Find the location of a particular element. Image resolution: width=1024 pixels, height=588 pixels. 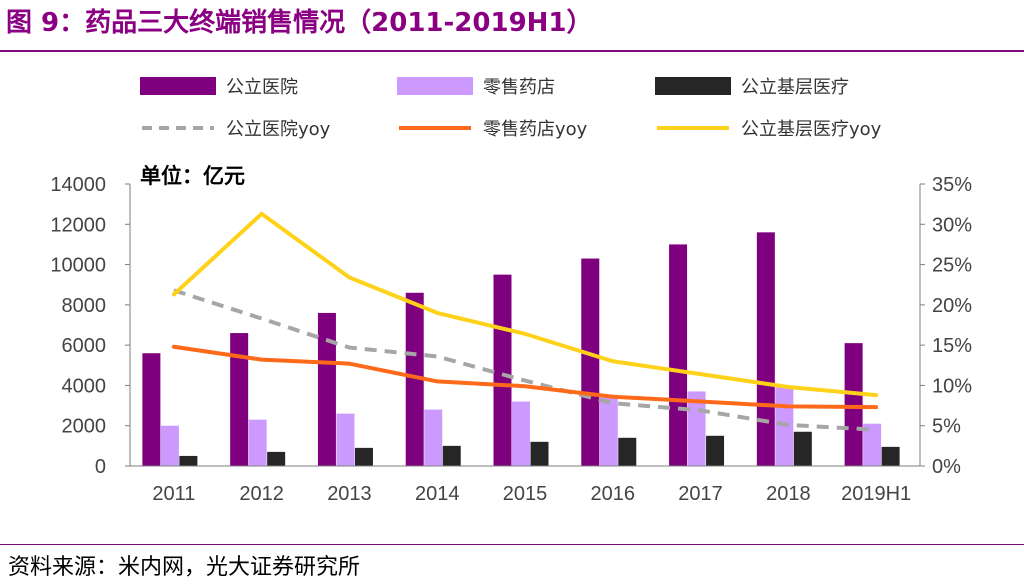

legend-label: 公立基层医疗yoy is located at coordinates (811, 129).